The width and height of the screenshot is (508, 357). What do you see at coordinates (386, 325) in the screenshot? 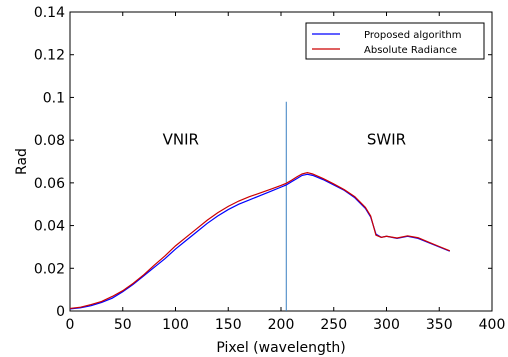
I see `x-tick-label: 300` at bounding box center [386, 325].